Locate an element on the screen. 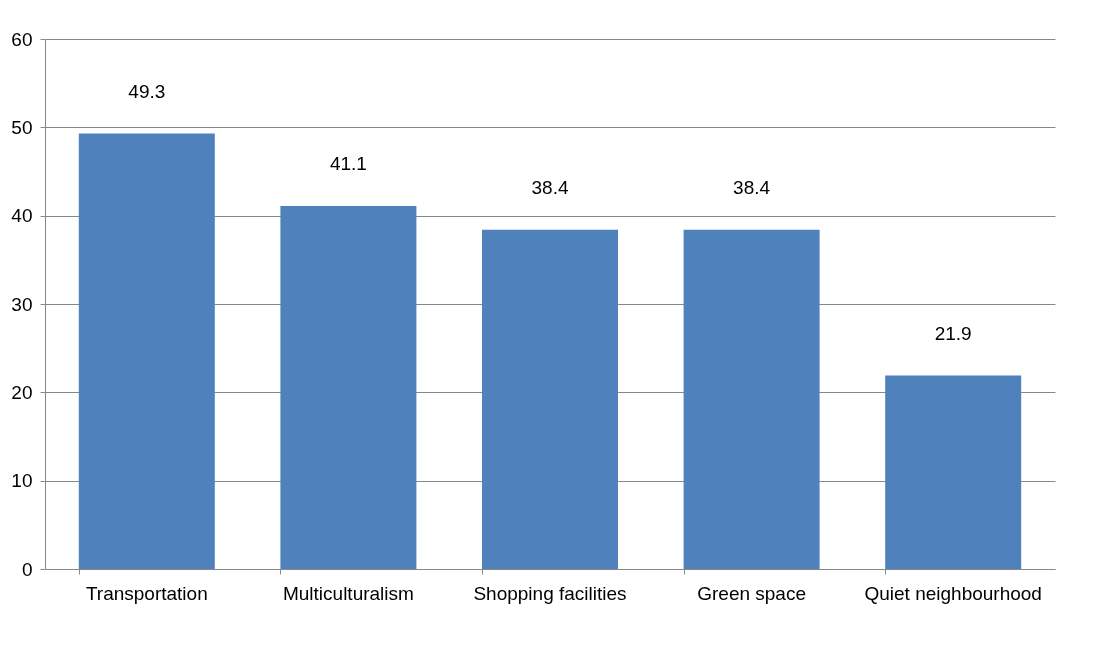  y-tick-label: 20 is located at coordinates (22, 392).